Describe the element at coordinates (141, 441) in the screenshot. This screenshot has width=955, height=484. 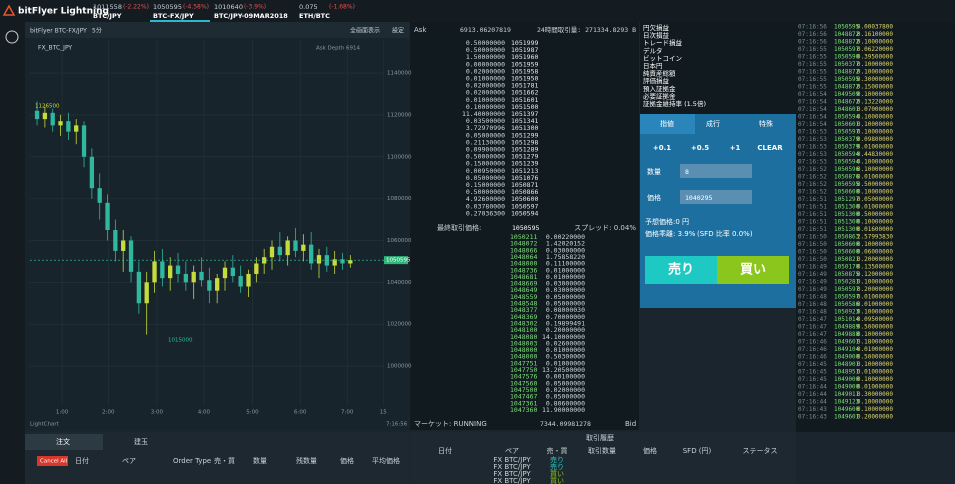
I see `positions-tab: 建玉` at that location.